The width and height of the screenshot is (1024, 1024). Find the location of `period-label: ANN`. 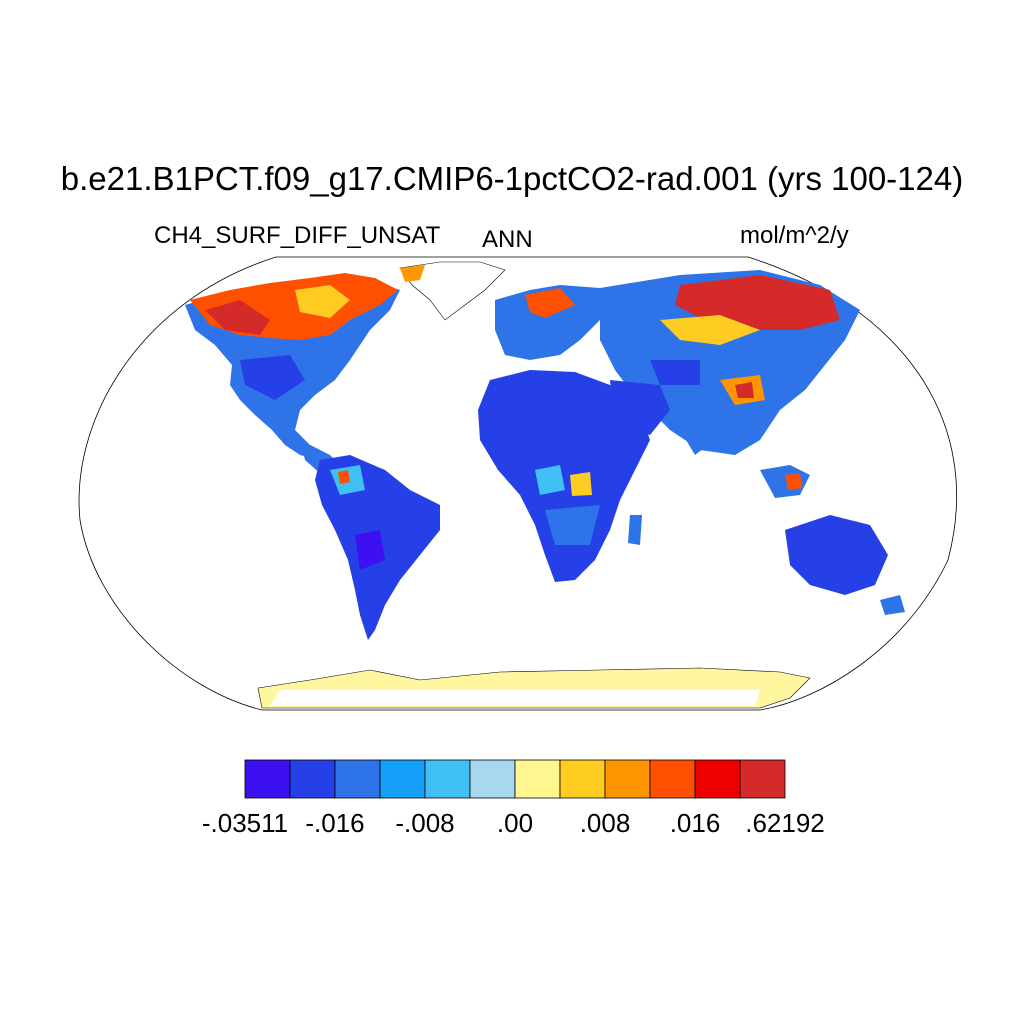

period-label: ANN is located at coordinates (507, 239).